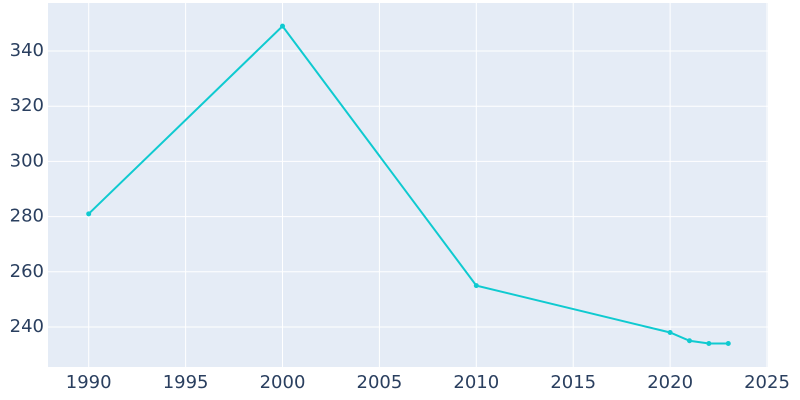  Describe the element at coordinates (380, 382) in the screenshot. I see `x-tick-label: 2005` at that location.